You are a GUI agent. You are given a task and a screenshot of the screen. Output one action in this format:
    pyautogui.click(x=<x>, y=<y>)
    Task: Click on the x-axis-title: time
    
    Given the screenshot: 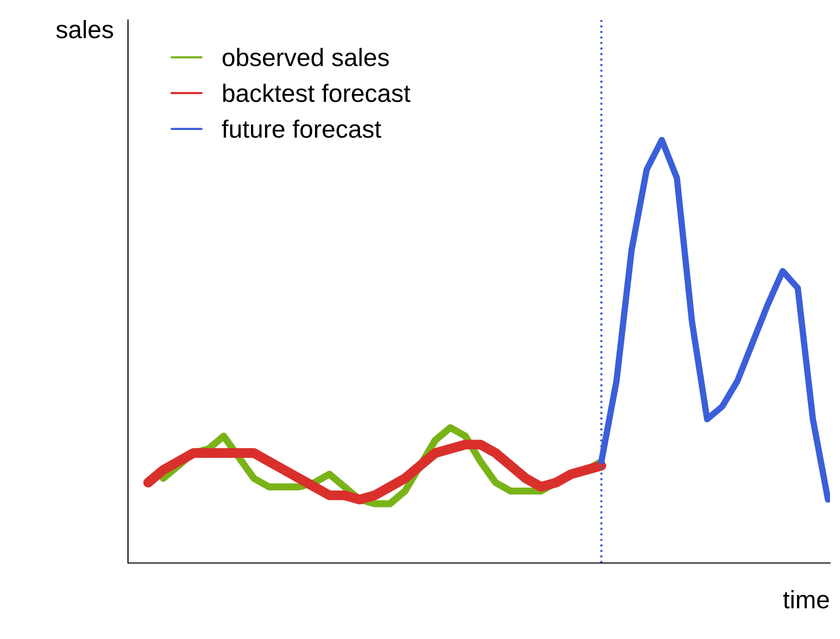 What is the action you would take?
    pyautogui.click(x=806, y=599)
    